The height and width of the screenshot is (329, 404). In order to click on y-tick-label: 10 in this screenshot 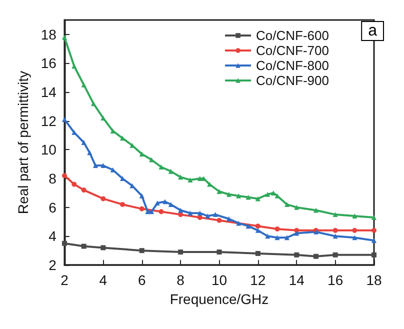, I will do `click(48, 150)`.